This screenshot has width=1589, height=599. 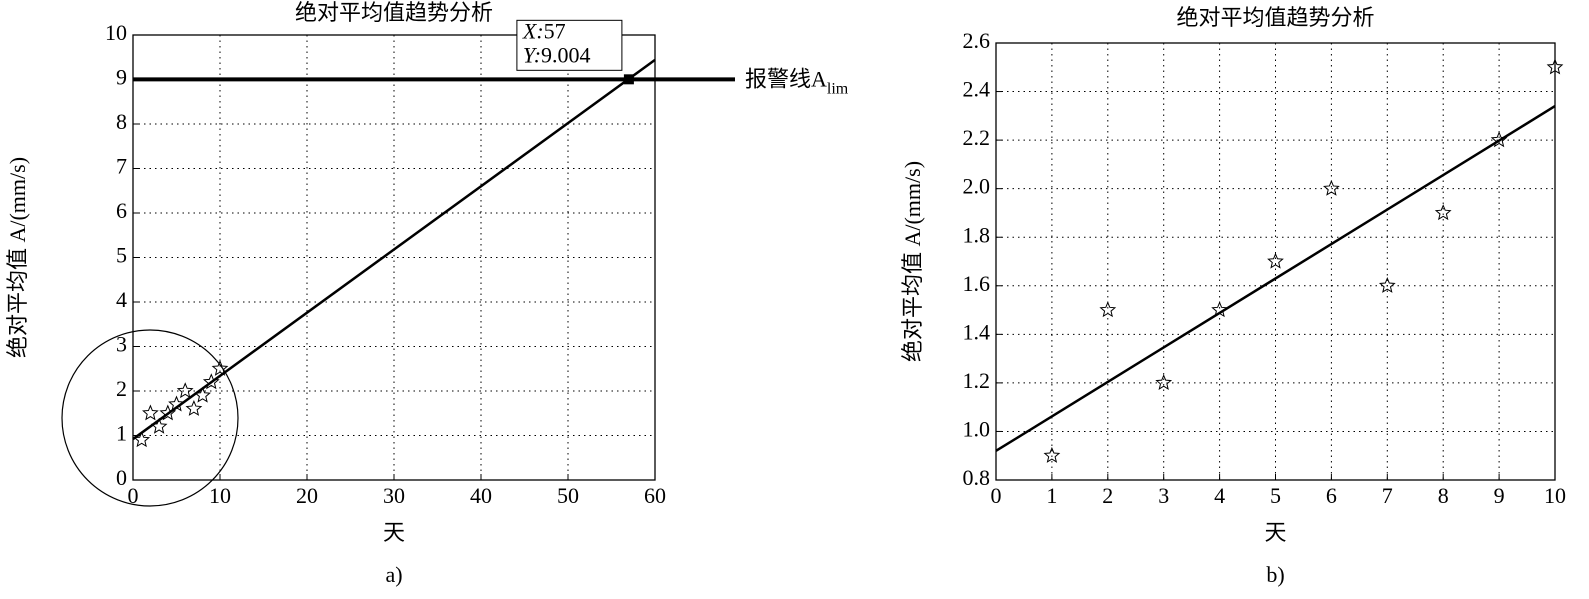 What do you see at coordinates (121, 77) in the screenshot?
I see `y-tick-label: 9` at bounding box center [121, 77].